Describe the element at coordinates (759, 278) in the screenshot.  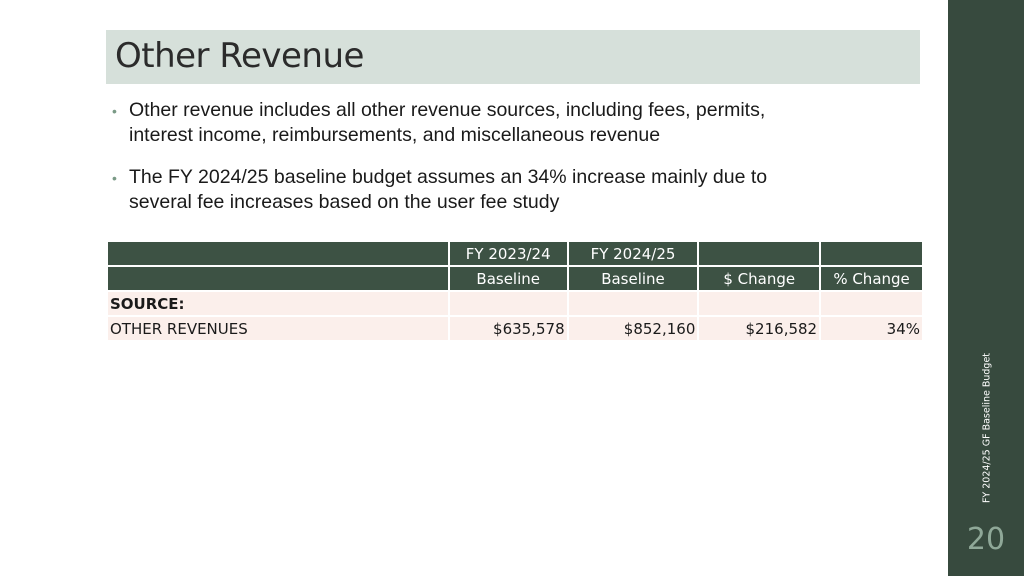
I see `header-cell: $ Change` at that location.